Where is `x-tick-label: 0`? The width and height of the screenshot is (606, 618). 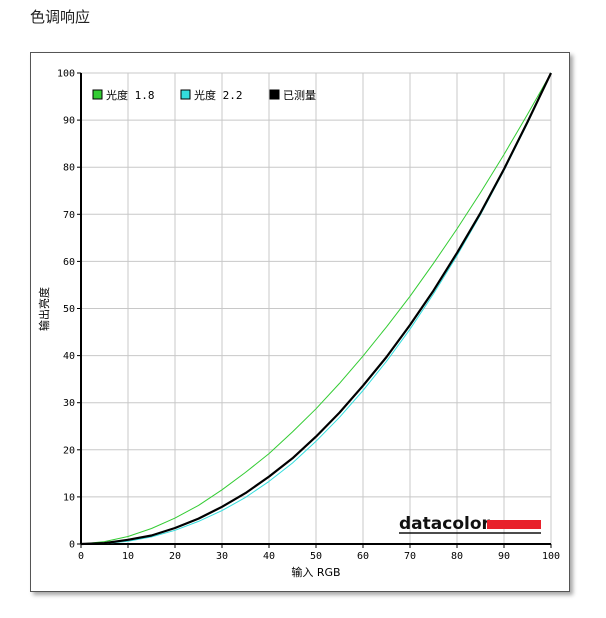
x-tick-label: 0 is located at coordinates (81, 556).